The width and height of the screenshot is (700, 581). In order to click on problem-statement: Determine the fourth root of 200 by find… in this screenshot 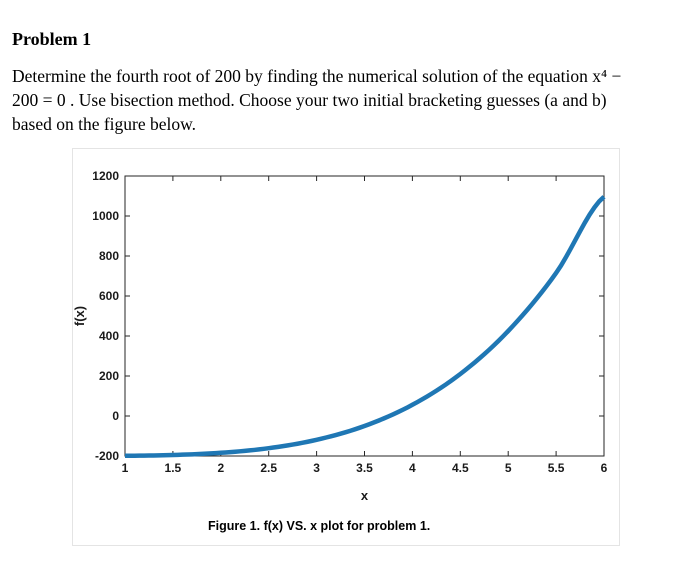, I will do `click(350, 100)`.